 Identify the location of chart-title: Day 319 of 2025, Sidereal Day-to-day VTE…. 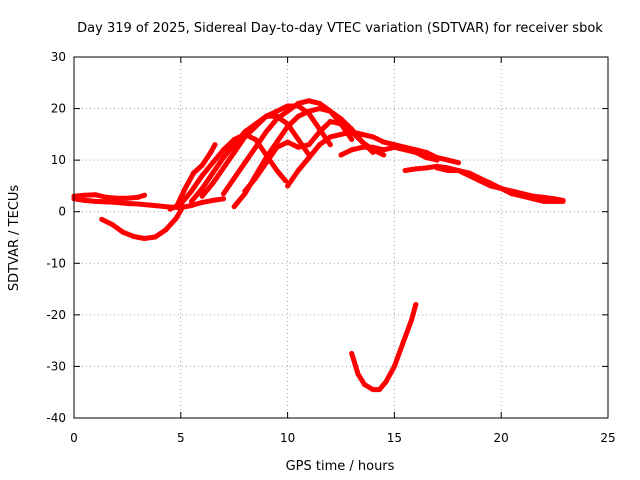
(340, 28).